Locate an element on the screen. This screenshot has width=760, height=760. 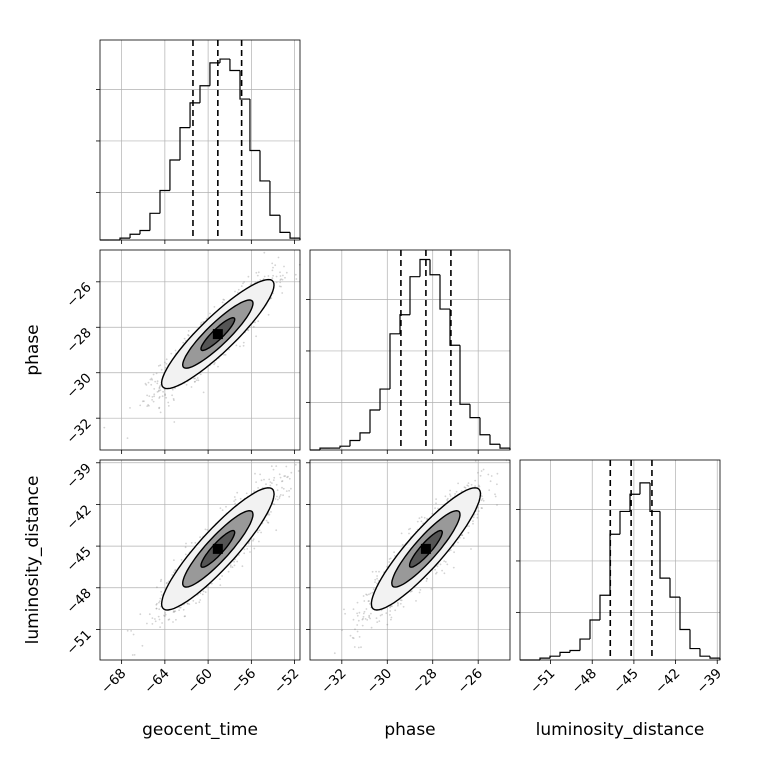
y-tick-label: −42 is located at coordinates (78, 517).